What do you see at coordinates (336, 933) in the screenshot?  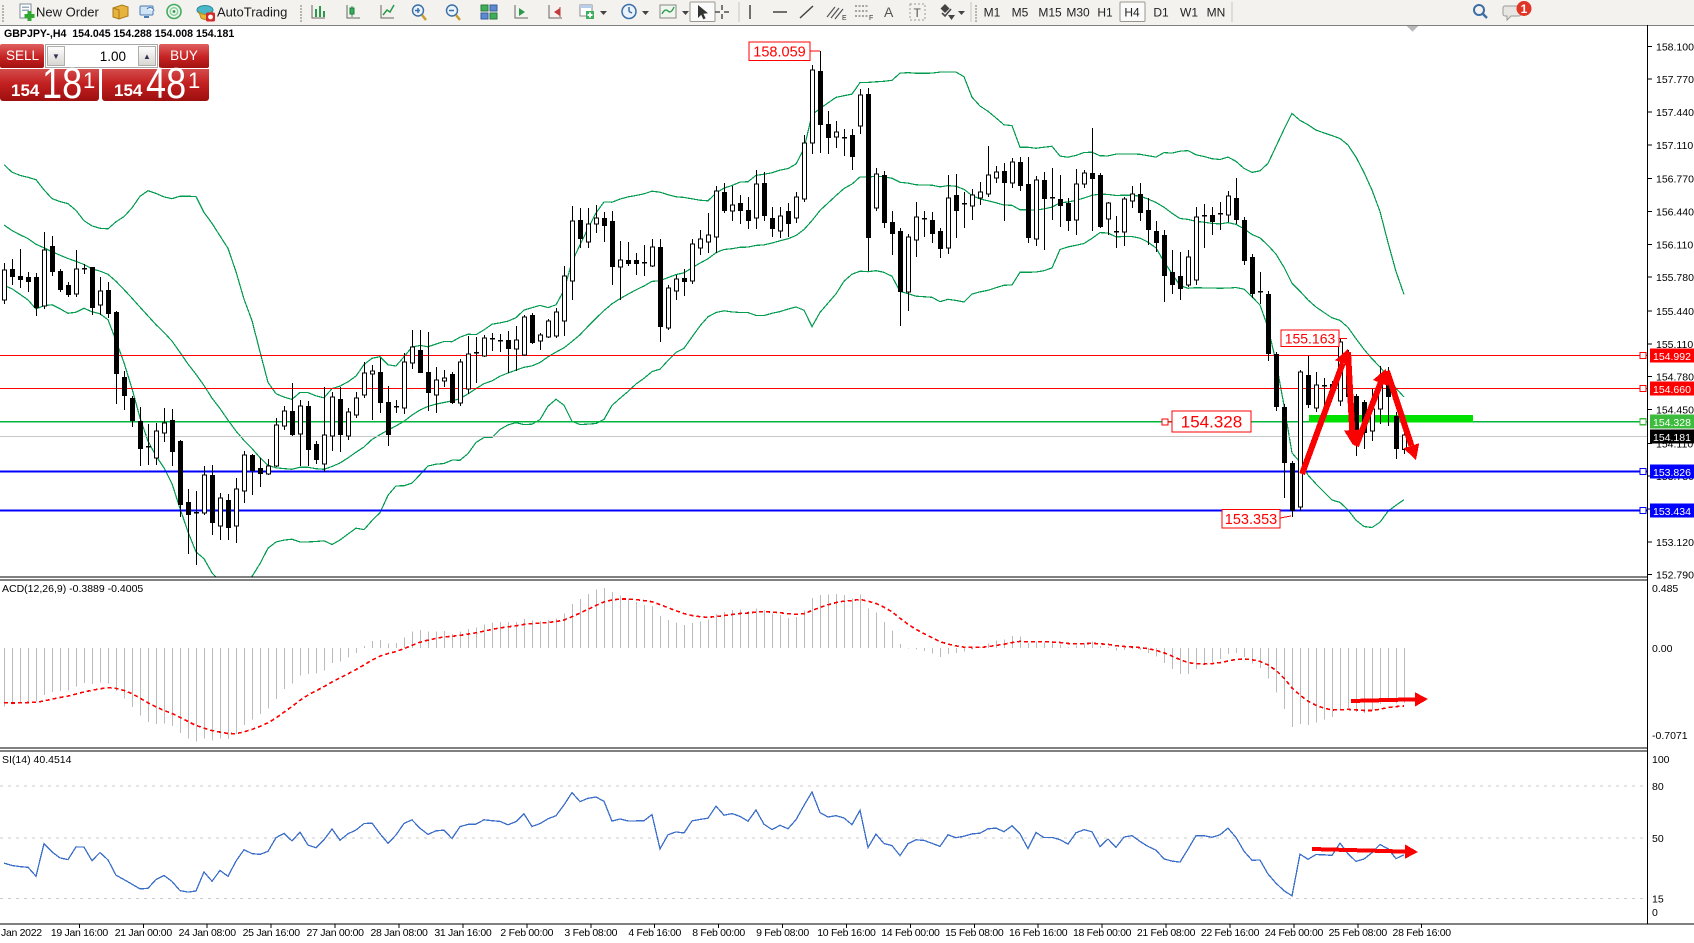 I see `svg-text: 27 Jan 00:00` at bounding box center [336, 933].